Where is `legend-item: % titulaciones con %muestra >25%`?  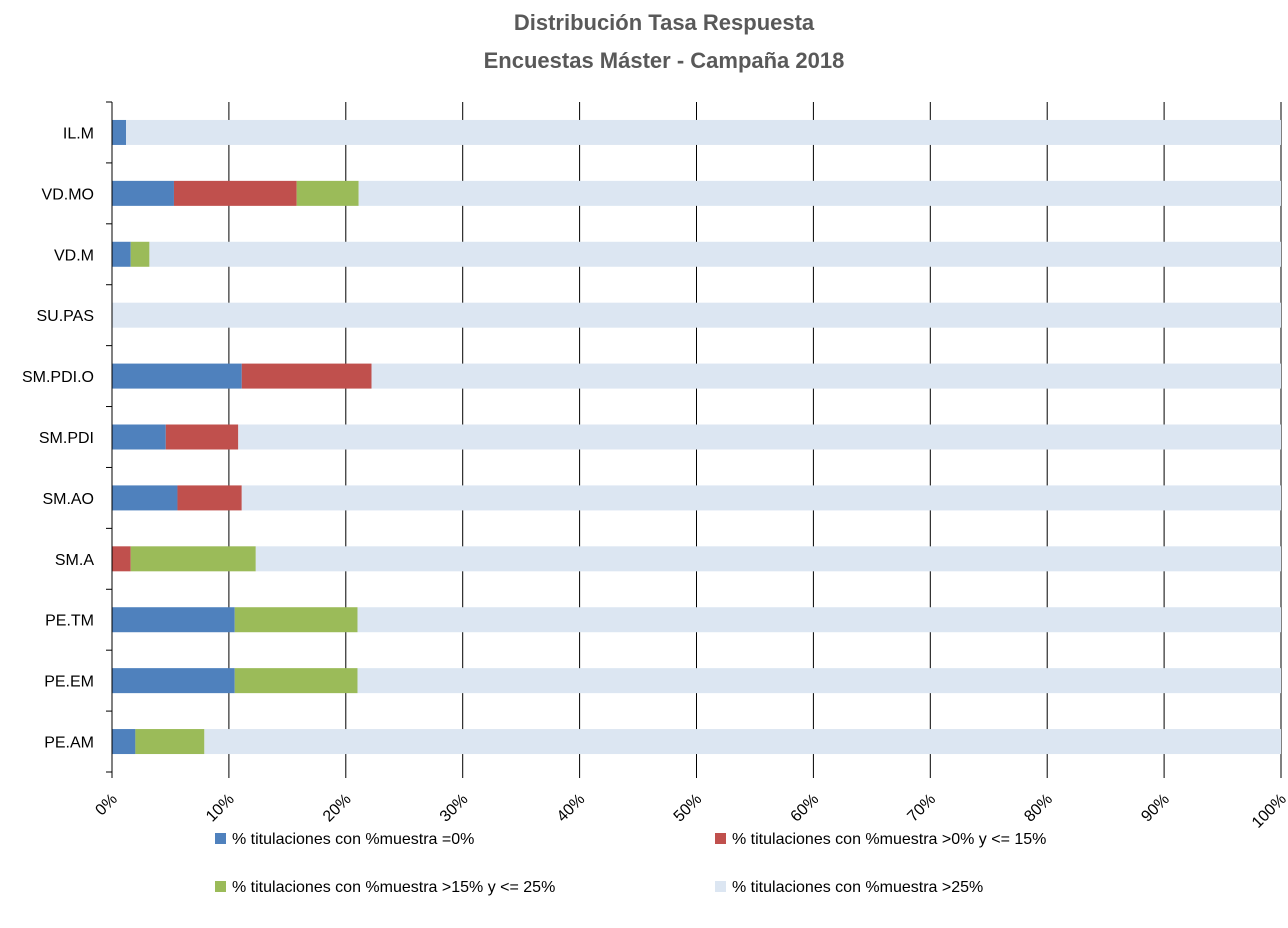 legend-item: % titulaciones con %muestra >25% is located at coordinates (849, 887).